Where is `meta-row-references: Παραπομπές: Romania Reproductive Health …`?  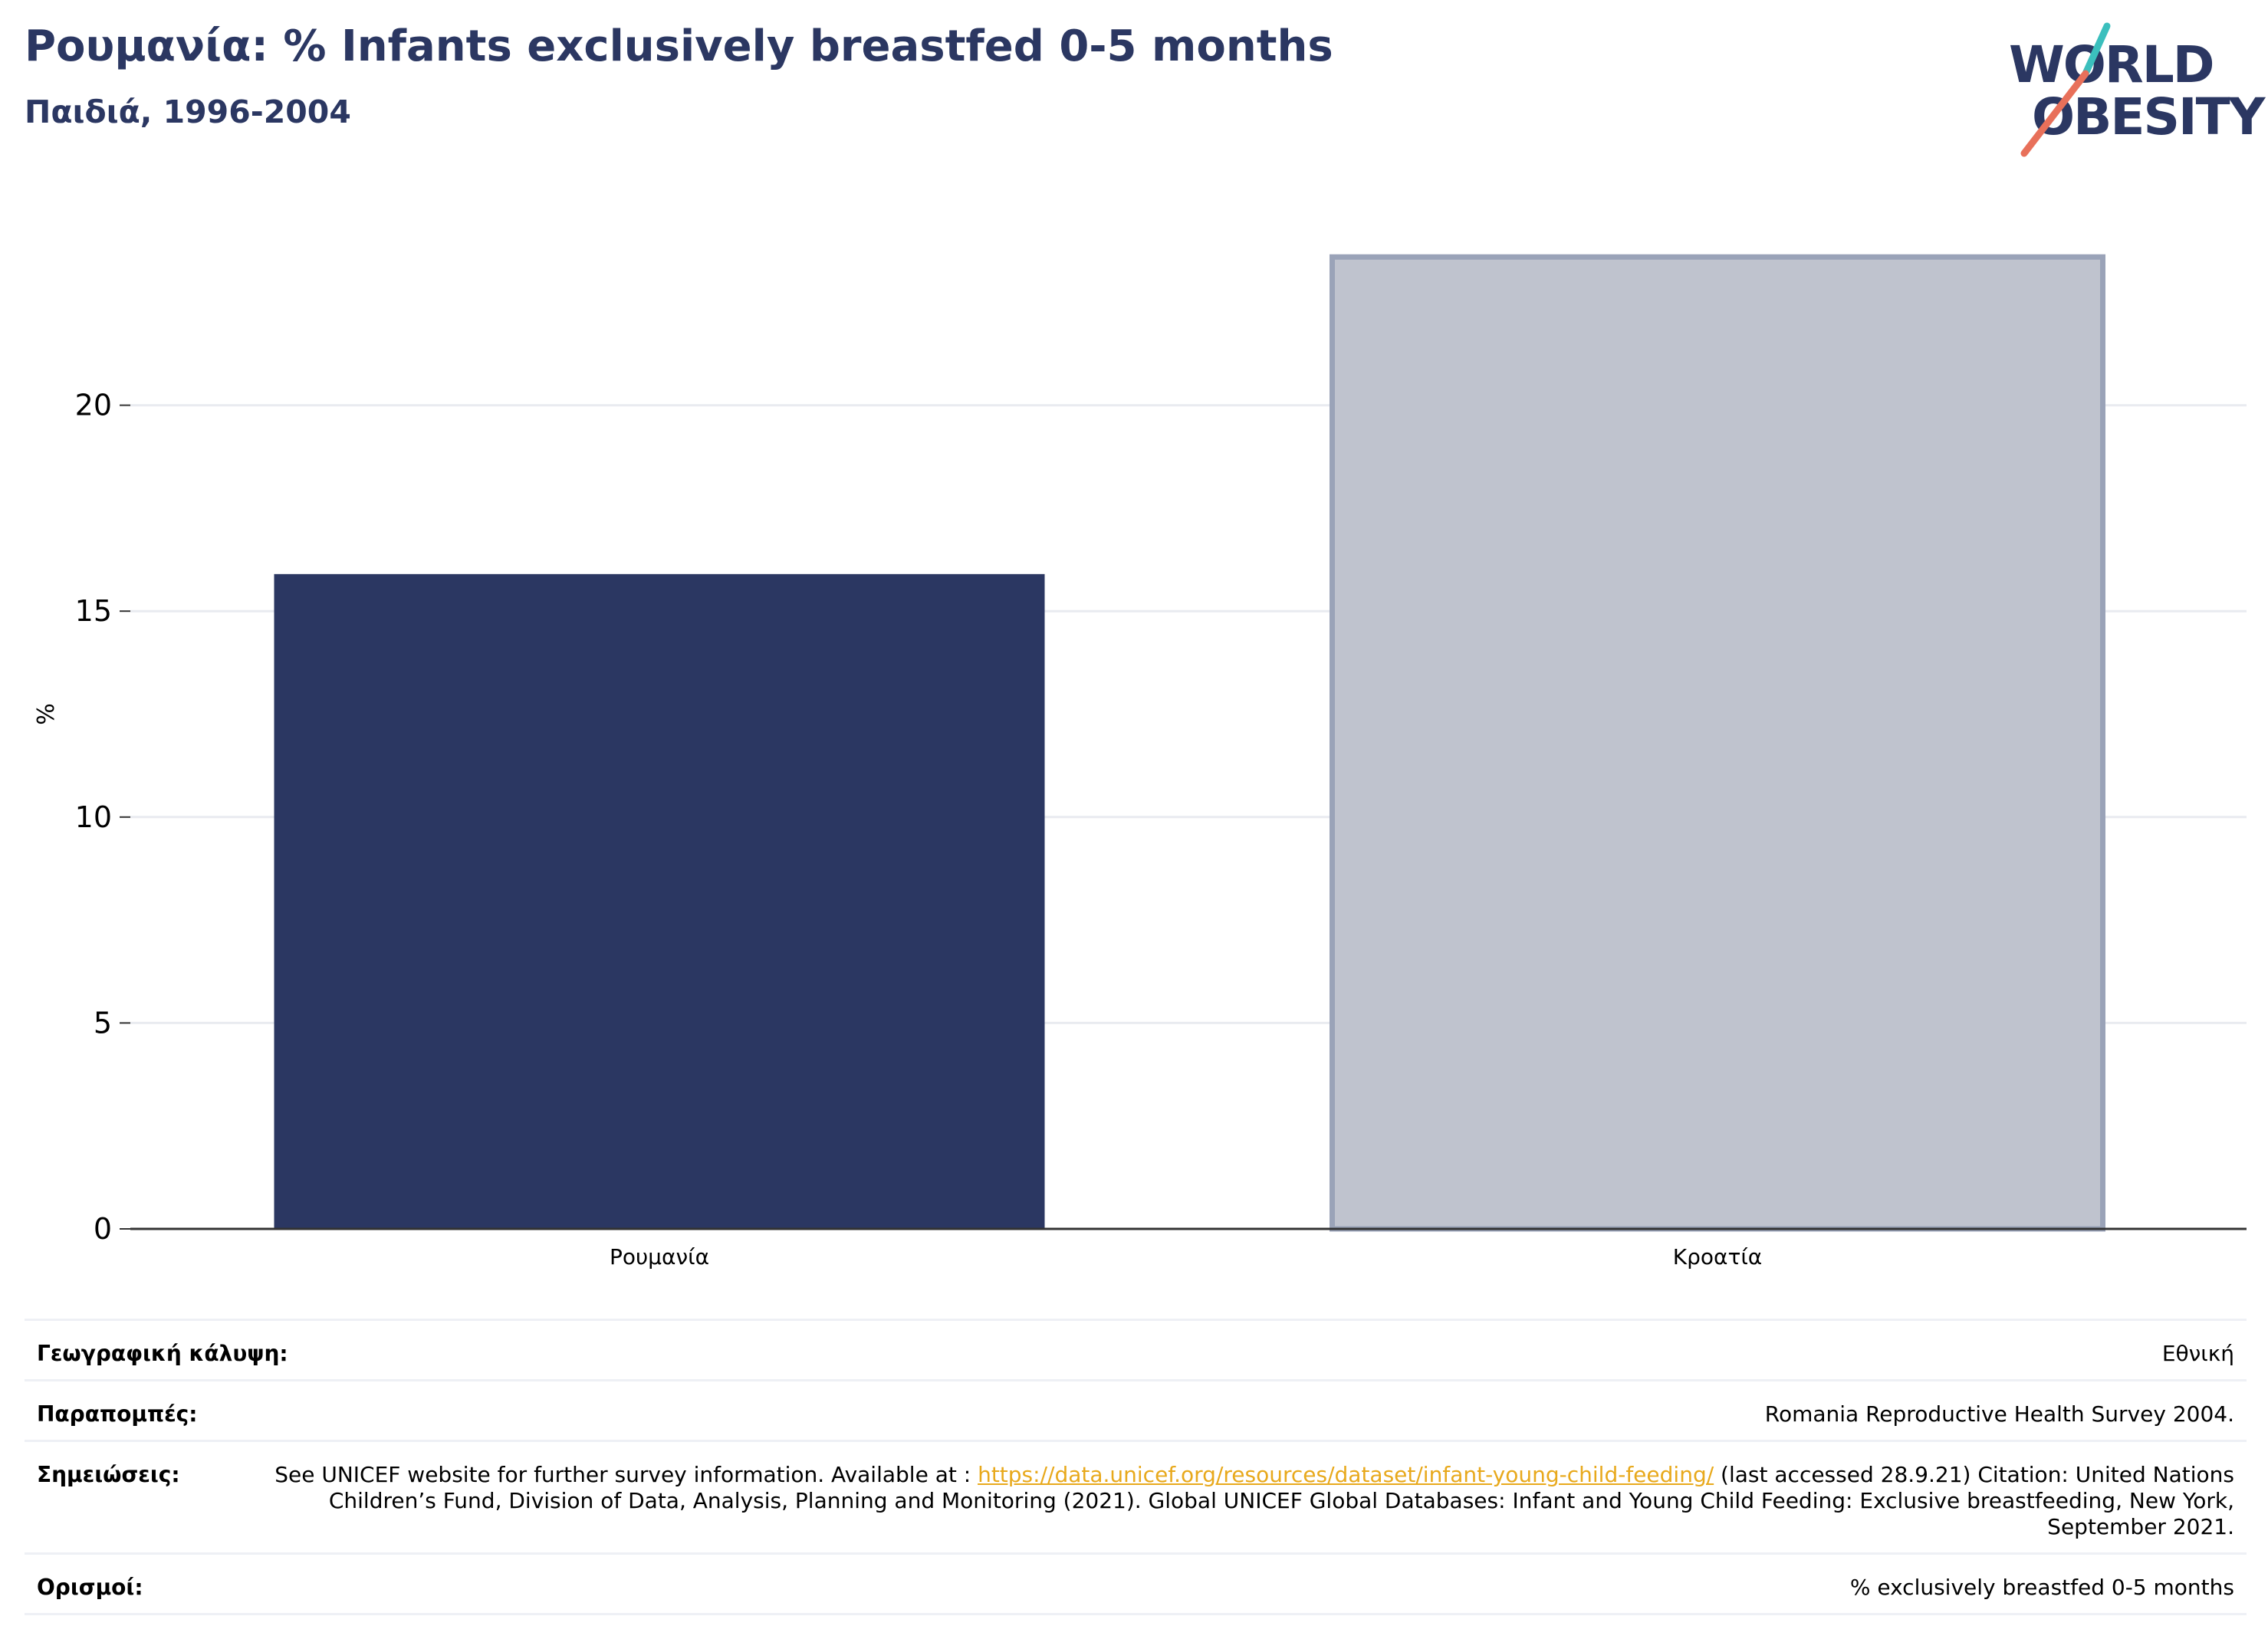 meta-row-references: Παραπομπές: Romania Reproductive Health … is located at coordinates (1136, 1409).